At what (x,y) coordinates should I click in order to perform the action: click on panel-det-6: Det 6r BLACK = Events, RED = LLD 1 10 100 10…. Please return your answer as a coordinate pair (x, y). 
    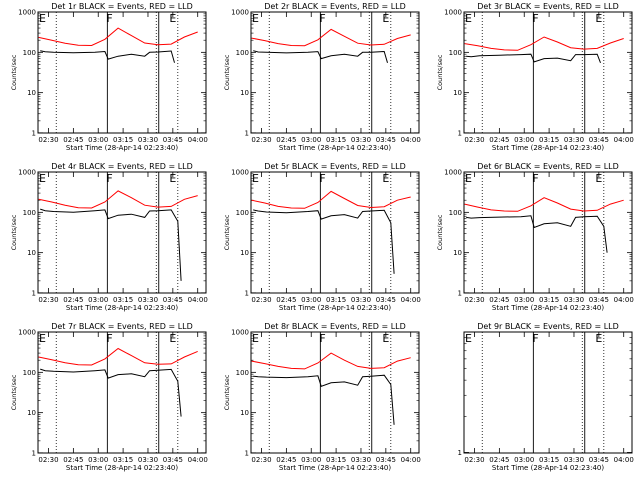
    Looking at the image, I should click on (535, 237).